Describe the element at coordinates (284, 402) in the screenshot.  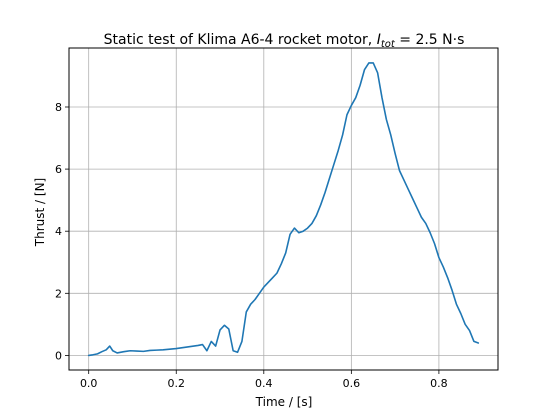
I see `x-axis-label: Time / [s]` at that location.